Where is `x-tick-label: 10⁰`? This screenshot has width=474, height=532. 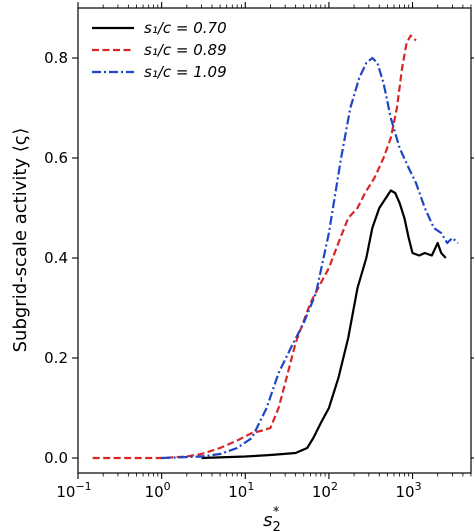
x-tick-label: 10⁰ is located at coordinates (158, 490).